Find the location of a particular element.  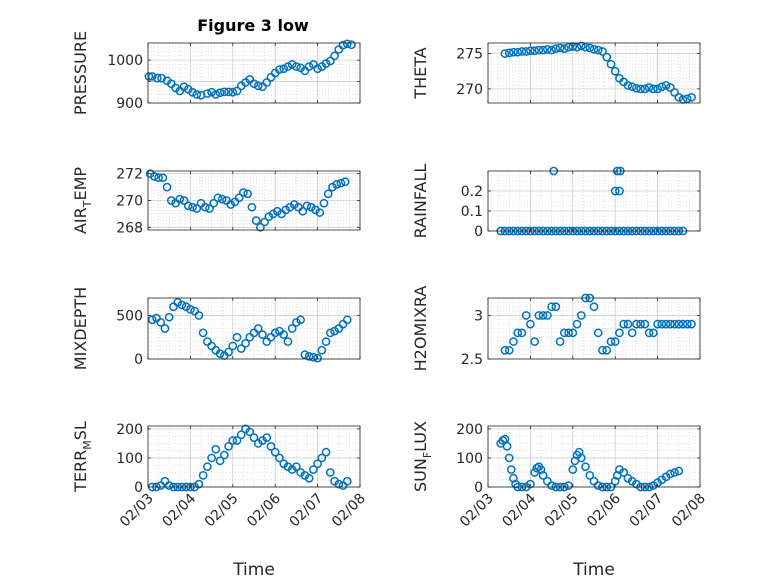

y-tick-label: 0.1 is located at coordinates (472, 212).